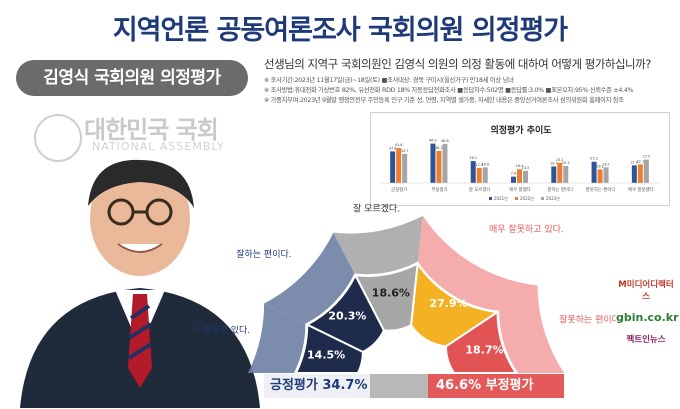 The width and height of the screenshot is (680, 409). I want to click on trend-value-label: 26.1, so click(473, 158).